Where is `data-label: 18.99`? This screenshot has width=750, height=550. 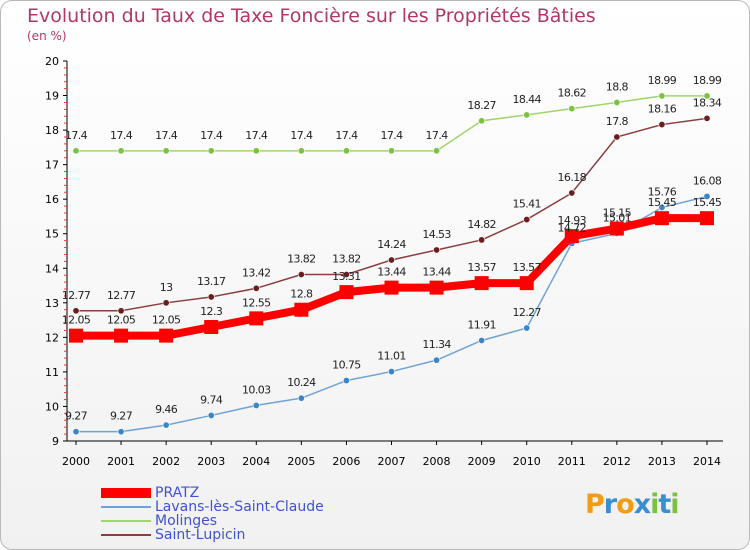
data-label: 18.99 is located at coordinates (707, 80).